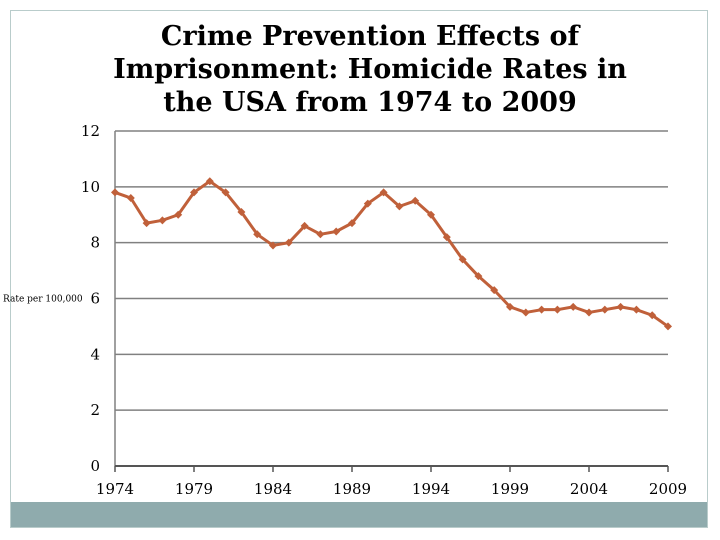 The width and height of the screenshot is (720, 540). Describe the element at coordinates (194, 489) in the screenshot. I see `x-tick-label-1979: 1979` at that location.